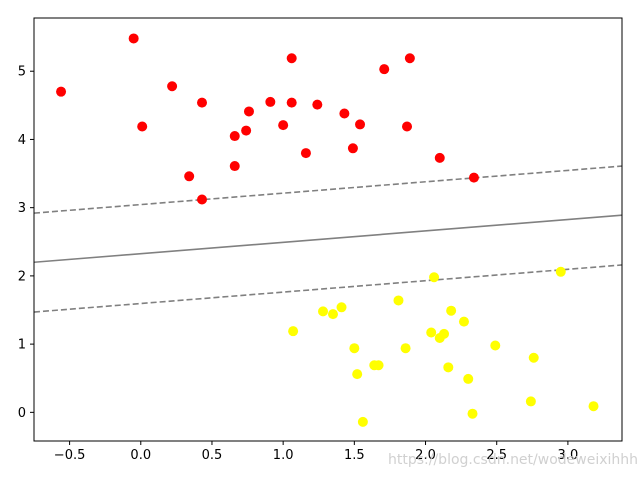 This screenshot has width=640, height=480. I want to click on x-tick-label: −0.5, so click(70, 455).